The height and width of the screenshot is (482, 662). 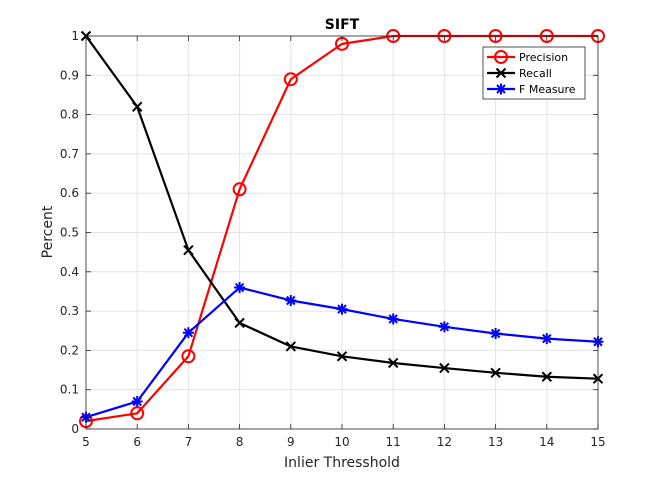 What do you see at coordinates (75, 36) in the screenshot?
I see `y-tick-label: 1` at bounding box center [75, 36].